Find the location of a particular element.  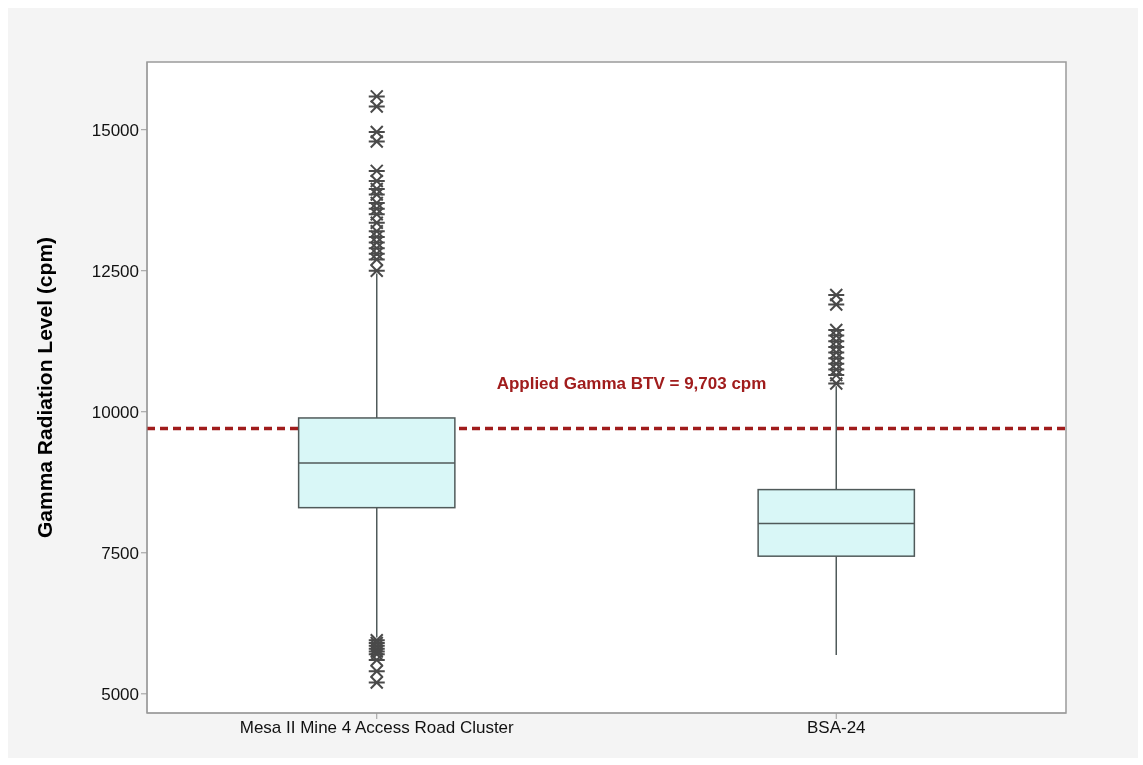

y-tick-label: 7500 is located at coordinates (120, 553).